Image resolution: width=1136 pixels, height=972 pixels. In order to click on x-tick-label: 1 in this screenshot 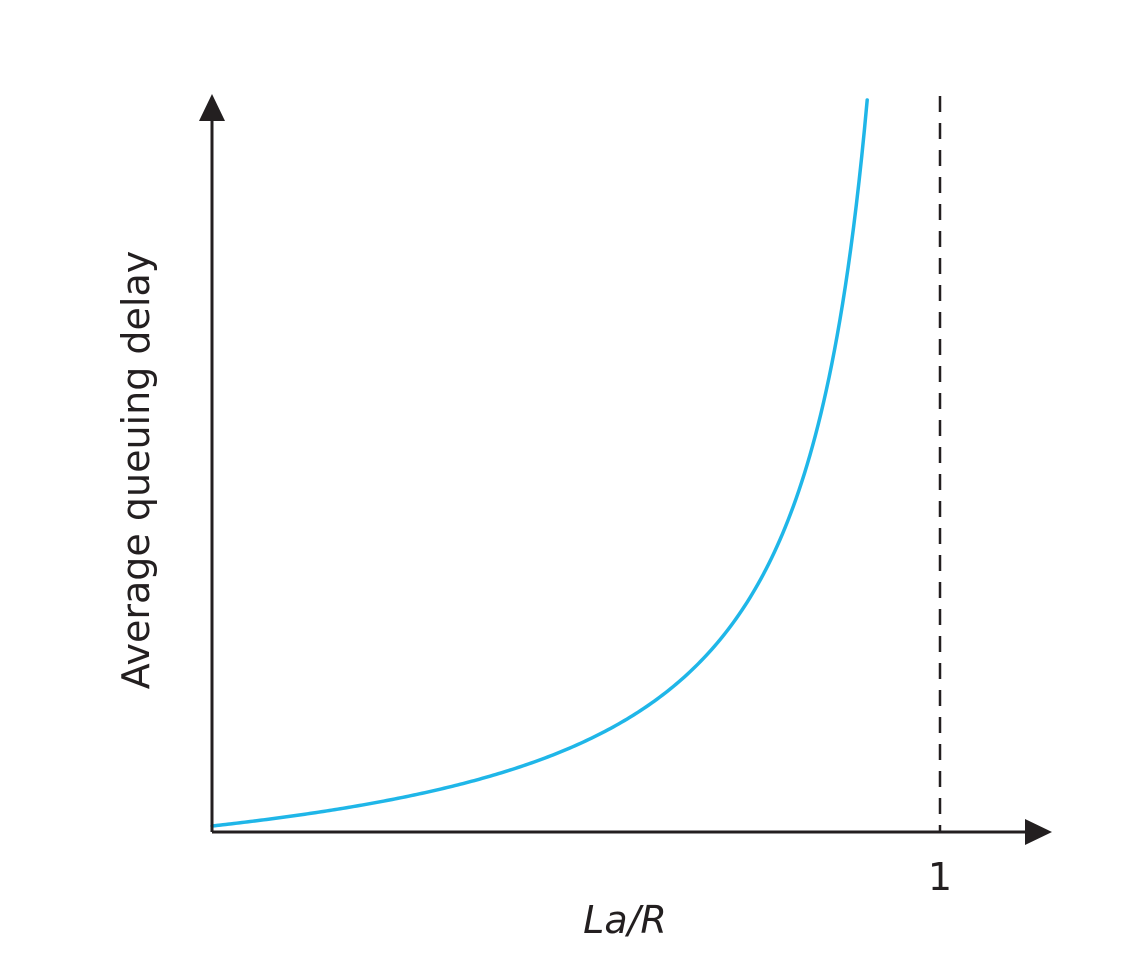, I will do `click(940, 877)`.